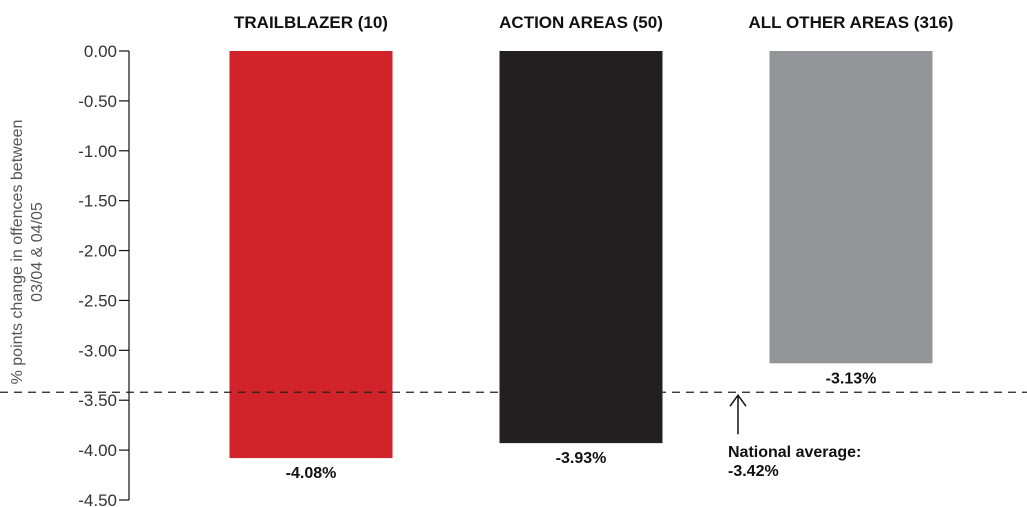 Image resolution: width=1027 pixels, height=507 pixels. I want to click on y-tick-label: -4.50, so click(97, 499).